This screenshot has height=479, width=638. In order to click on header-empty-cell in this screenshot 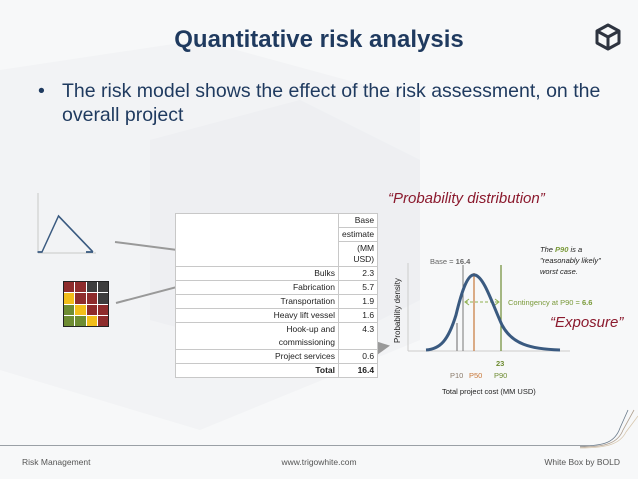, I will do `click(257, 240)`.